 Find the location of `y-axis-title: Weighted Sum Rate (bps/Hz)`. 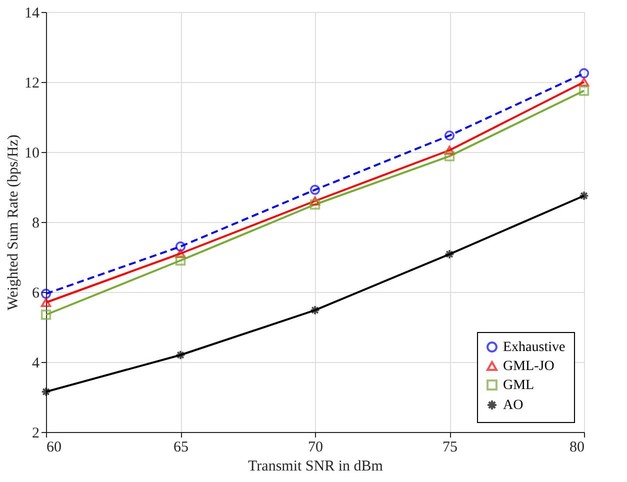

y-axis-title: Weighted Sum Rate (bps/Hz) is located at coordinates (14, 222).